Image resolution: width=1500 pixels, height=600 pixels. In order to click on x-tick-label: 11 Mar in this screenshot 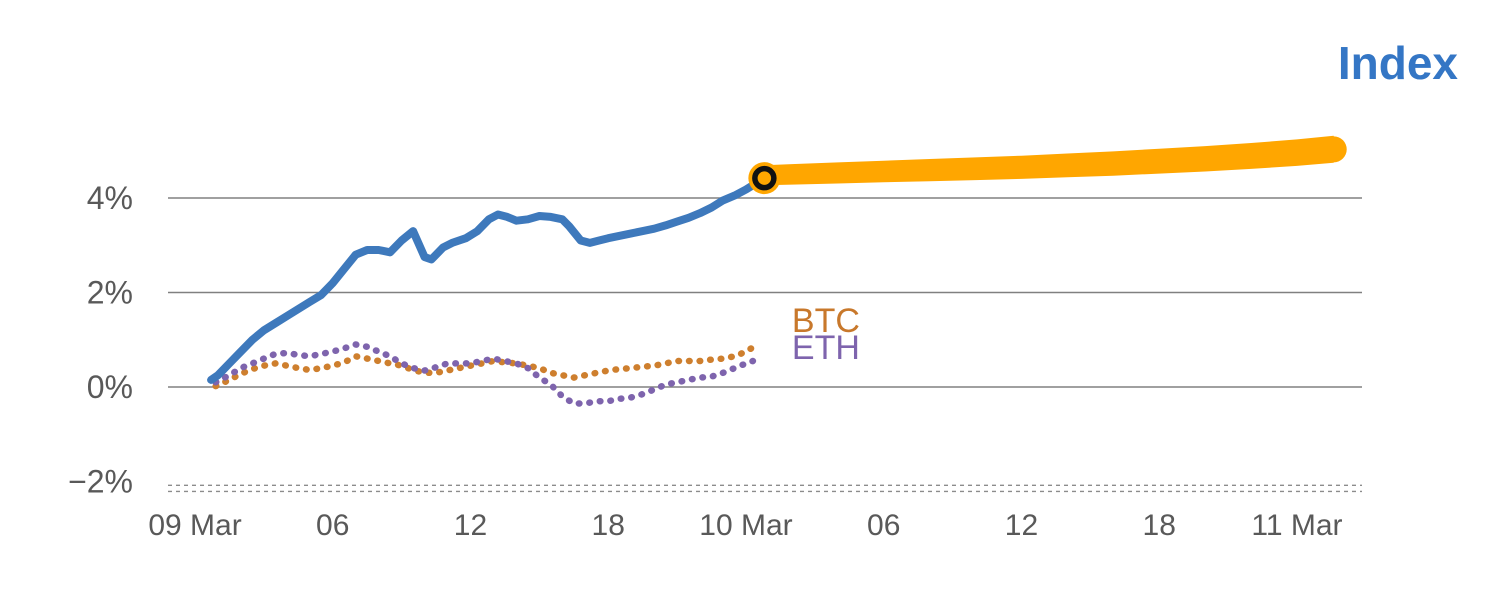, I will do `click(1296, 525)`.